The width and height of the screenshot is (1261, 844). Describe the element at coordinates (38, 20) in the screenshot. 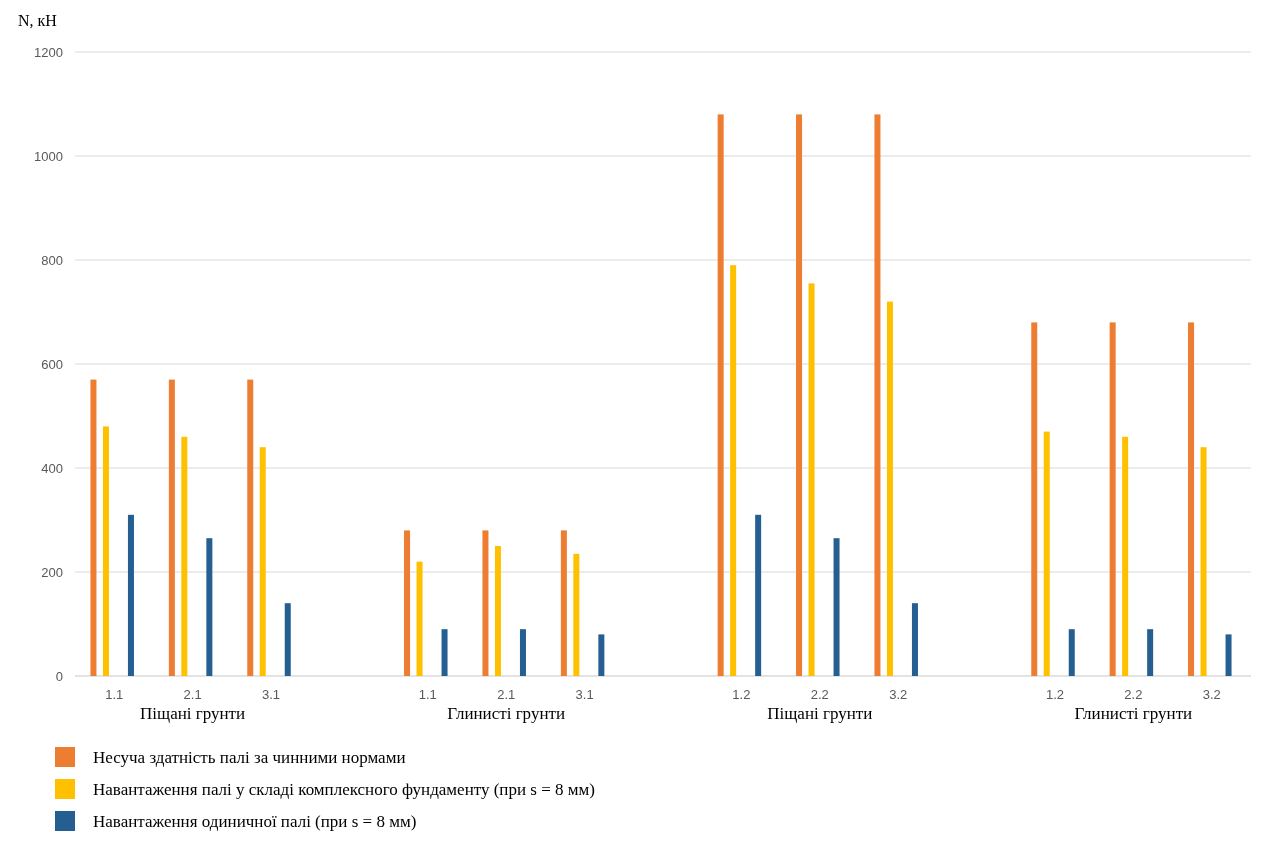

I see `y-axis-title: N, кН` at that location.